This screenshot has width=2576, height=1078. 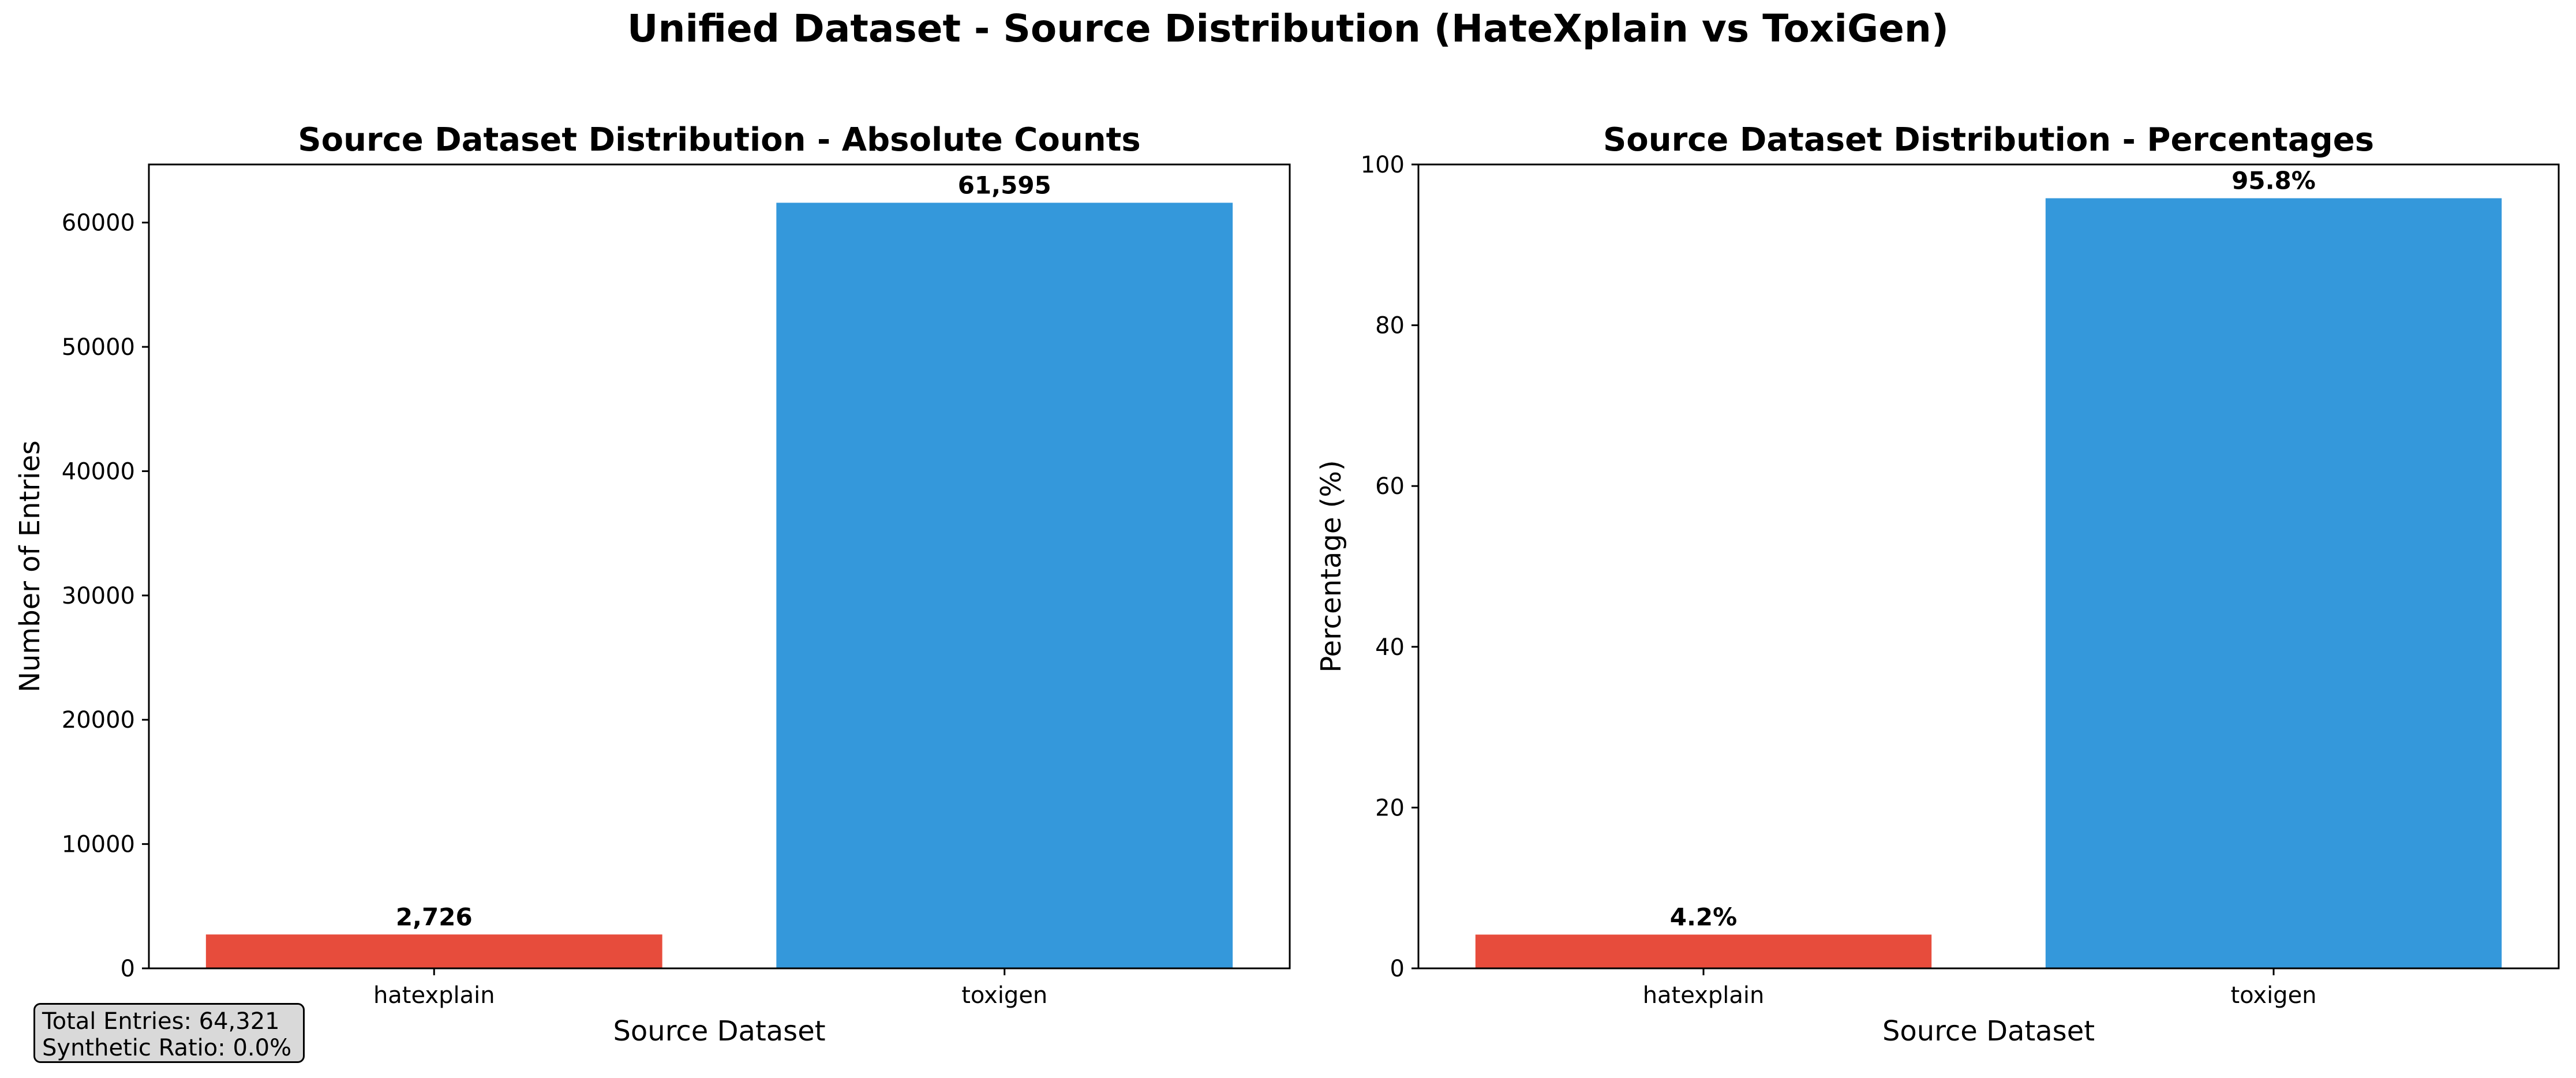 What do you see at coordinates (434, 917) in the screenshot?
I see `bar-value-label: 2,726` at bounding box center [434, 917].